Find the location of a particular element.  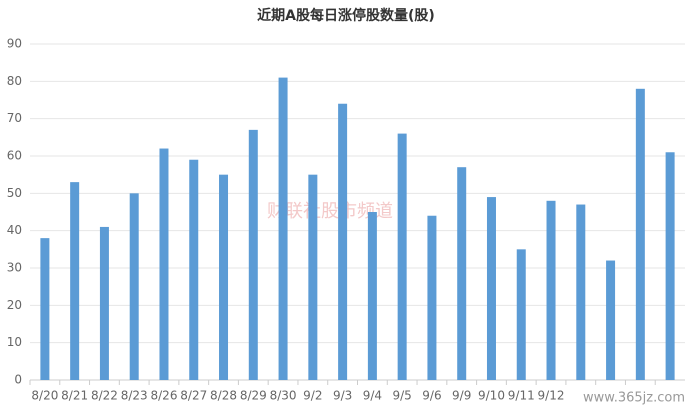

x-tick-label: 9/3 is located at coordinates (342, 396).